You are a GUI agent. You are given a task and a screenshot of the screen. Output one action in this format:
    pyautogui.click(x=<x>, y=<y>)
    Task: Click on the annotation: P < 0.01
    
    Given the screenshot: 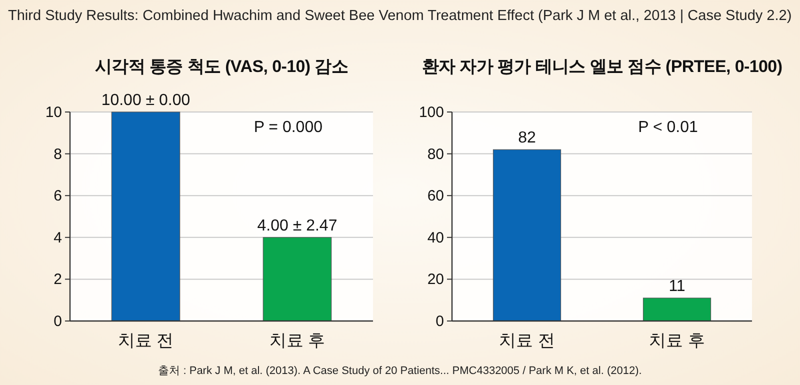 What is the action you would take?
    pyautogui.click(x=668, y=127)
    